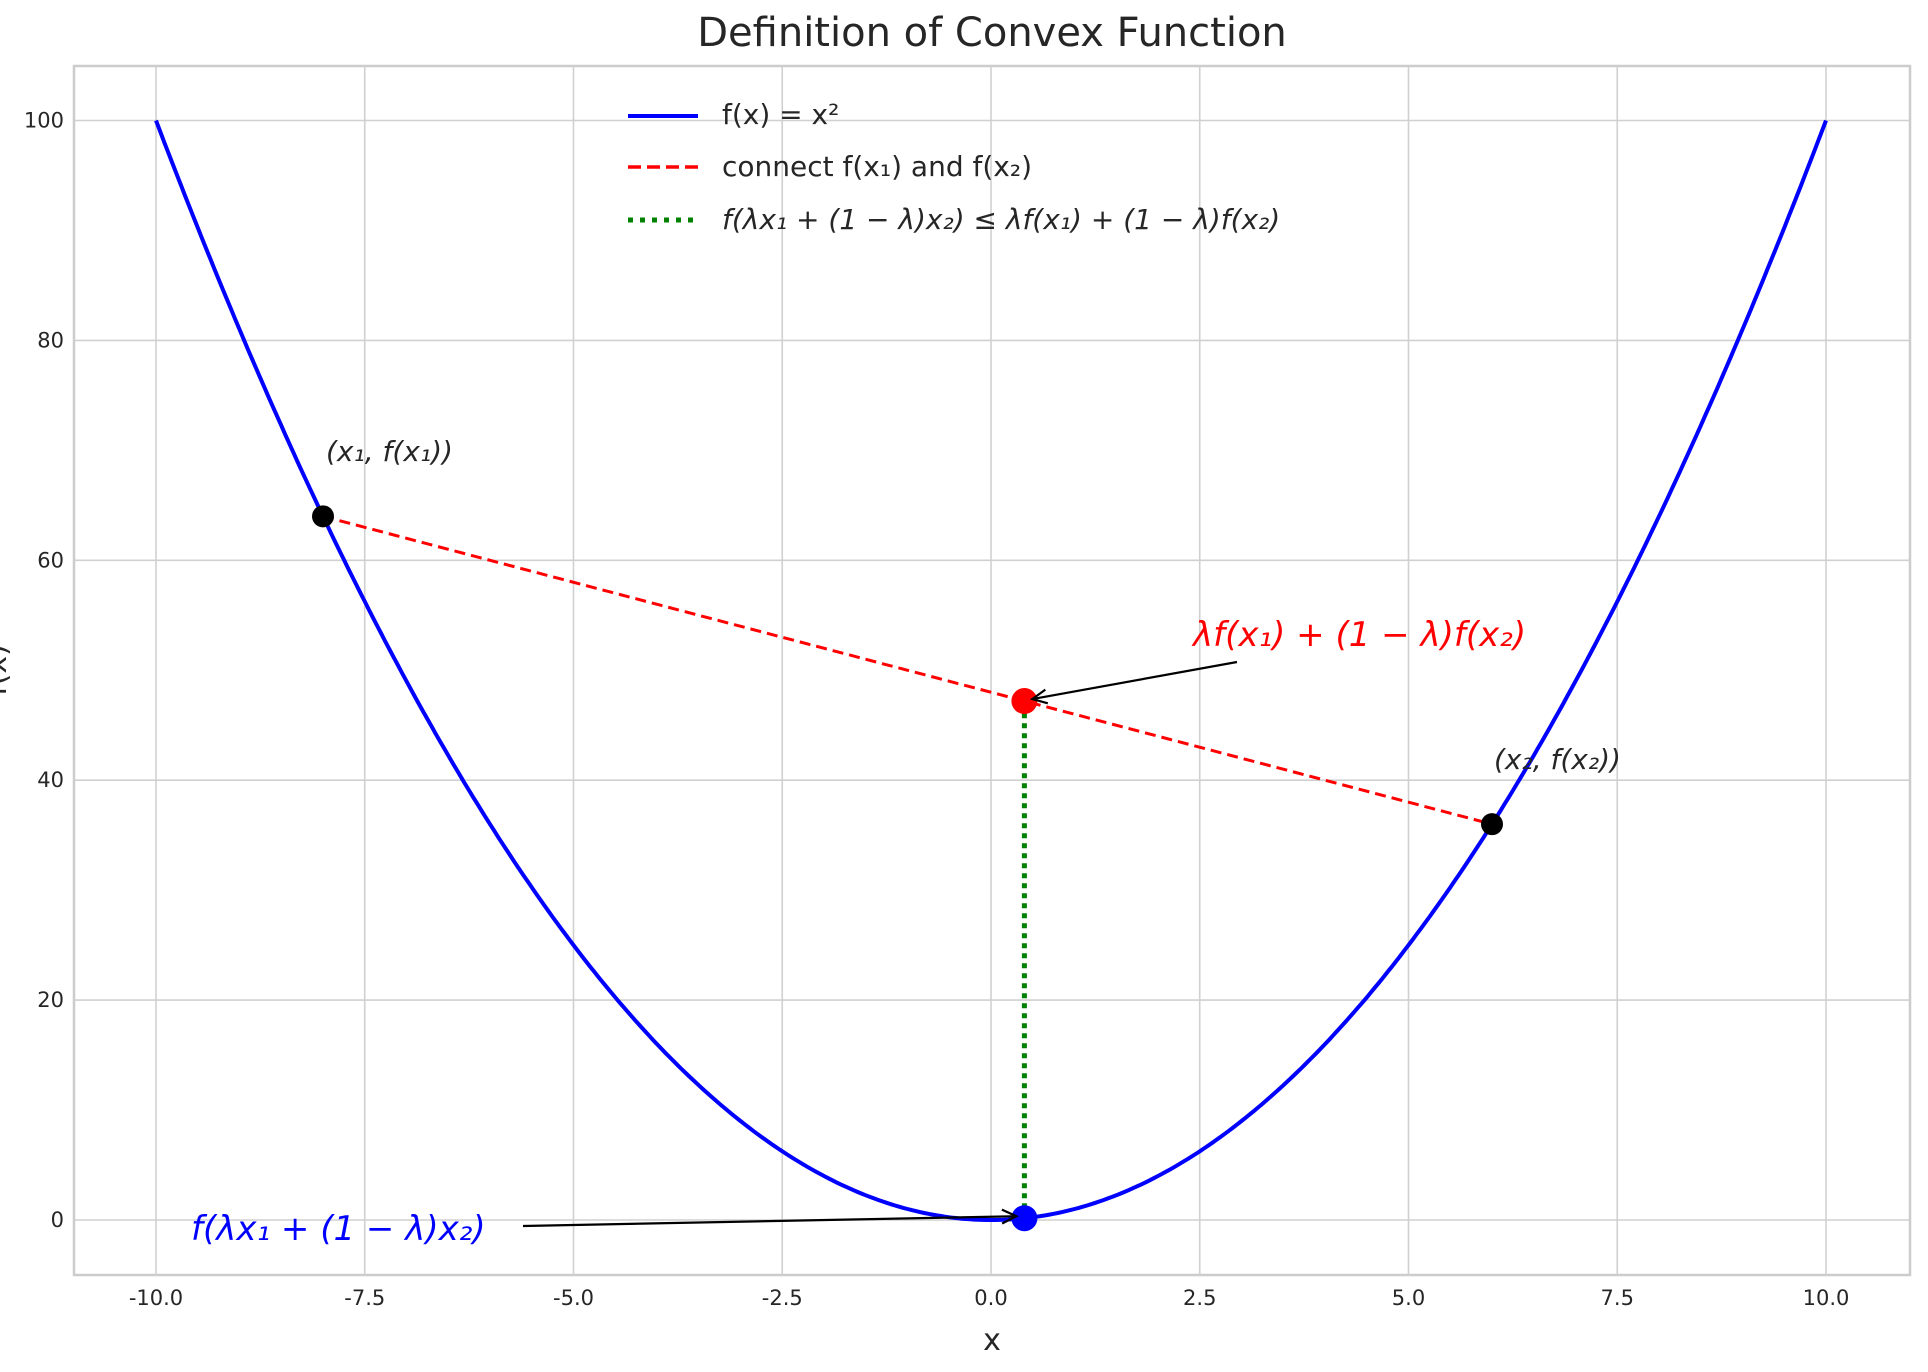 Image resolution: width=1928 pixels, height=1372 pixels. Describe the element at coordinates (1408, 1298) in the screenshot. I see `x-tick-label: 5.0` at that location.